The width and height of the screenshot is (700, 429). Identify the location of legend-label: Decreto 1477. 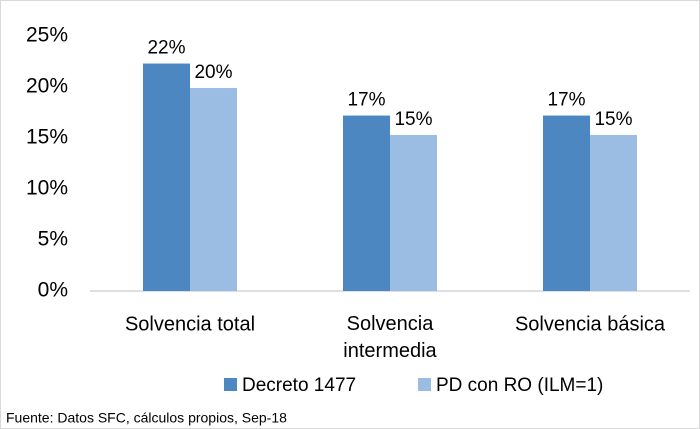
(299, 385).